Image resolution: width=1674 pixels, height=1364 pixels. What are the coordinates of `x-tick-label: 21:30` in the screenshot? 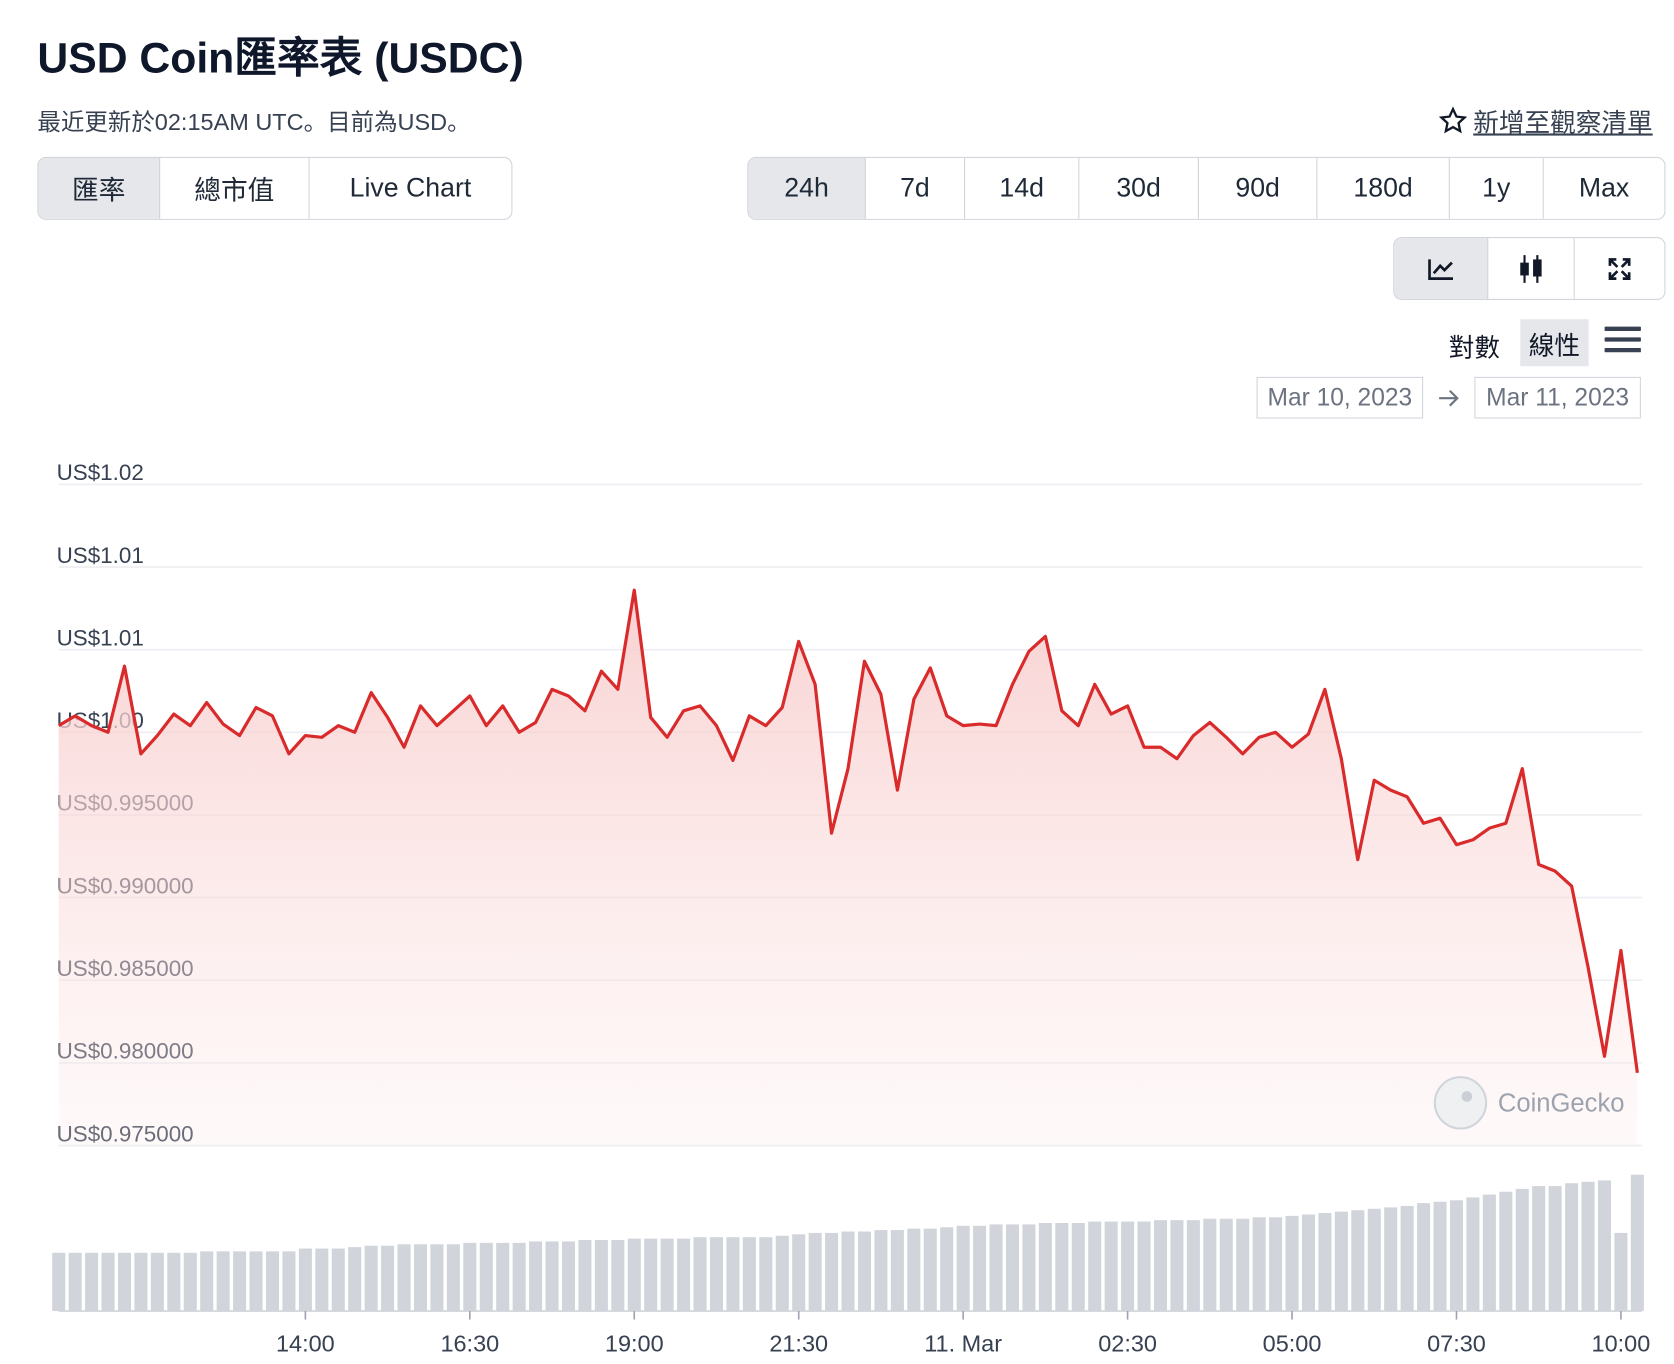 It's located at (798, 1344).